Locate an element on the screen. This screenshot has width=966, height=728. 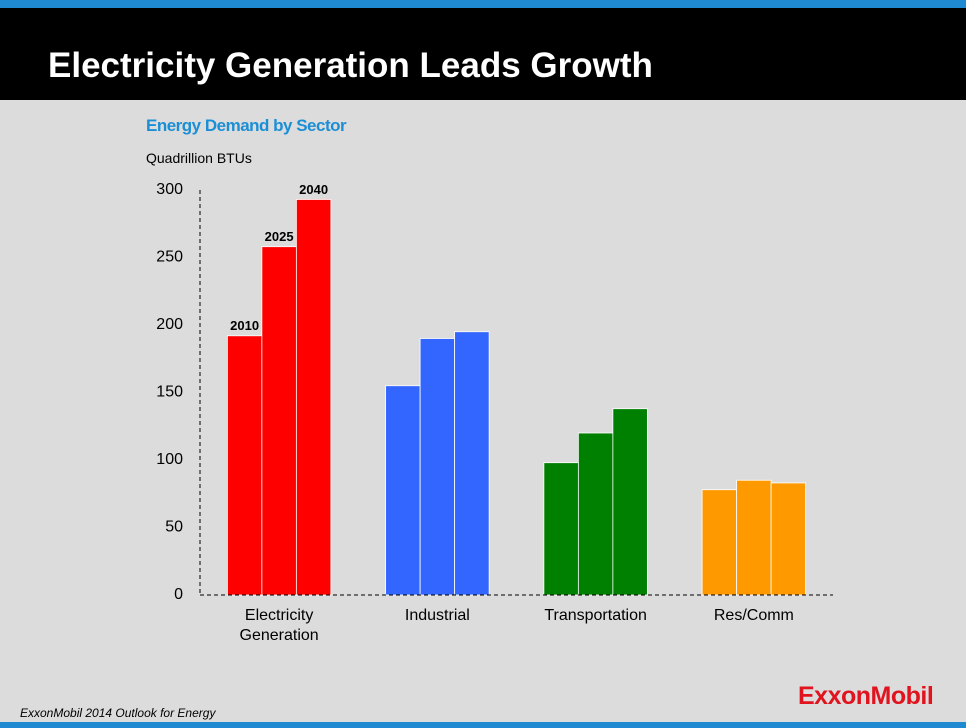
y-tick-label: 200 is located at coordinates (169, 324).